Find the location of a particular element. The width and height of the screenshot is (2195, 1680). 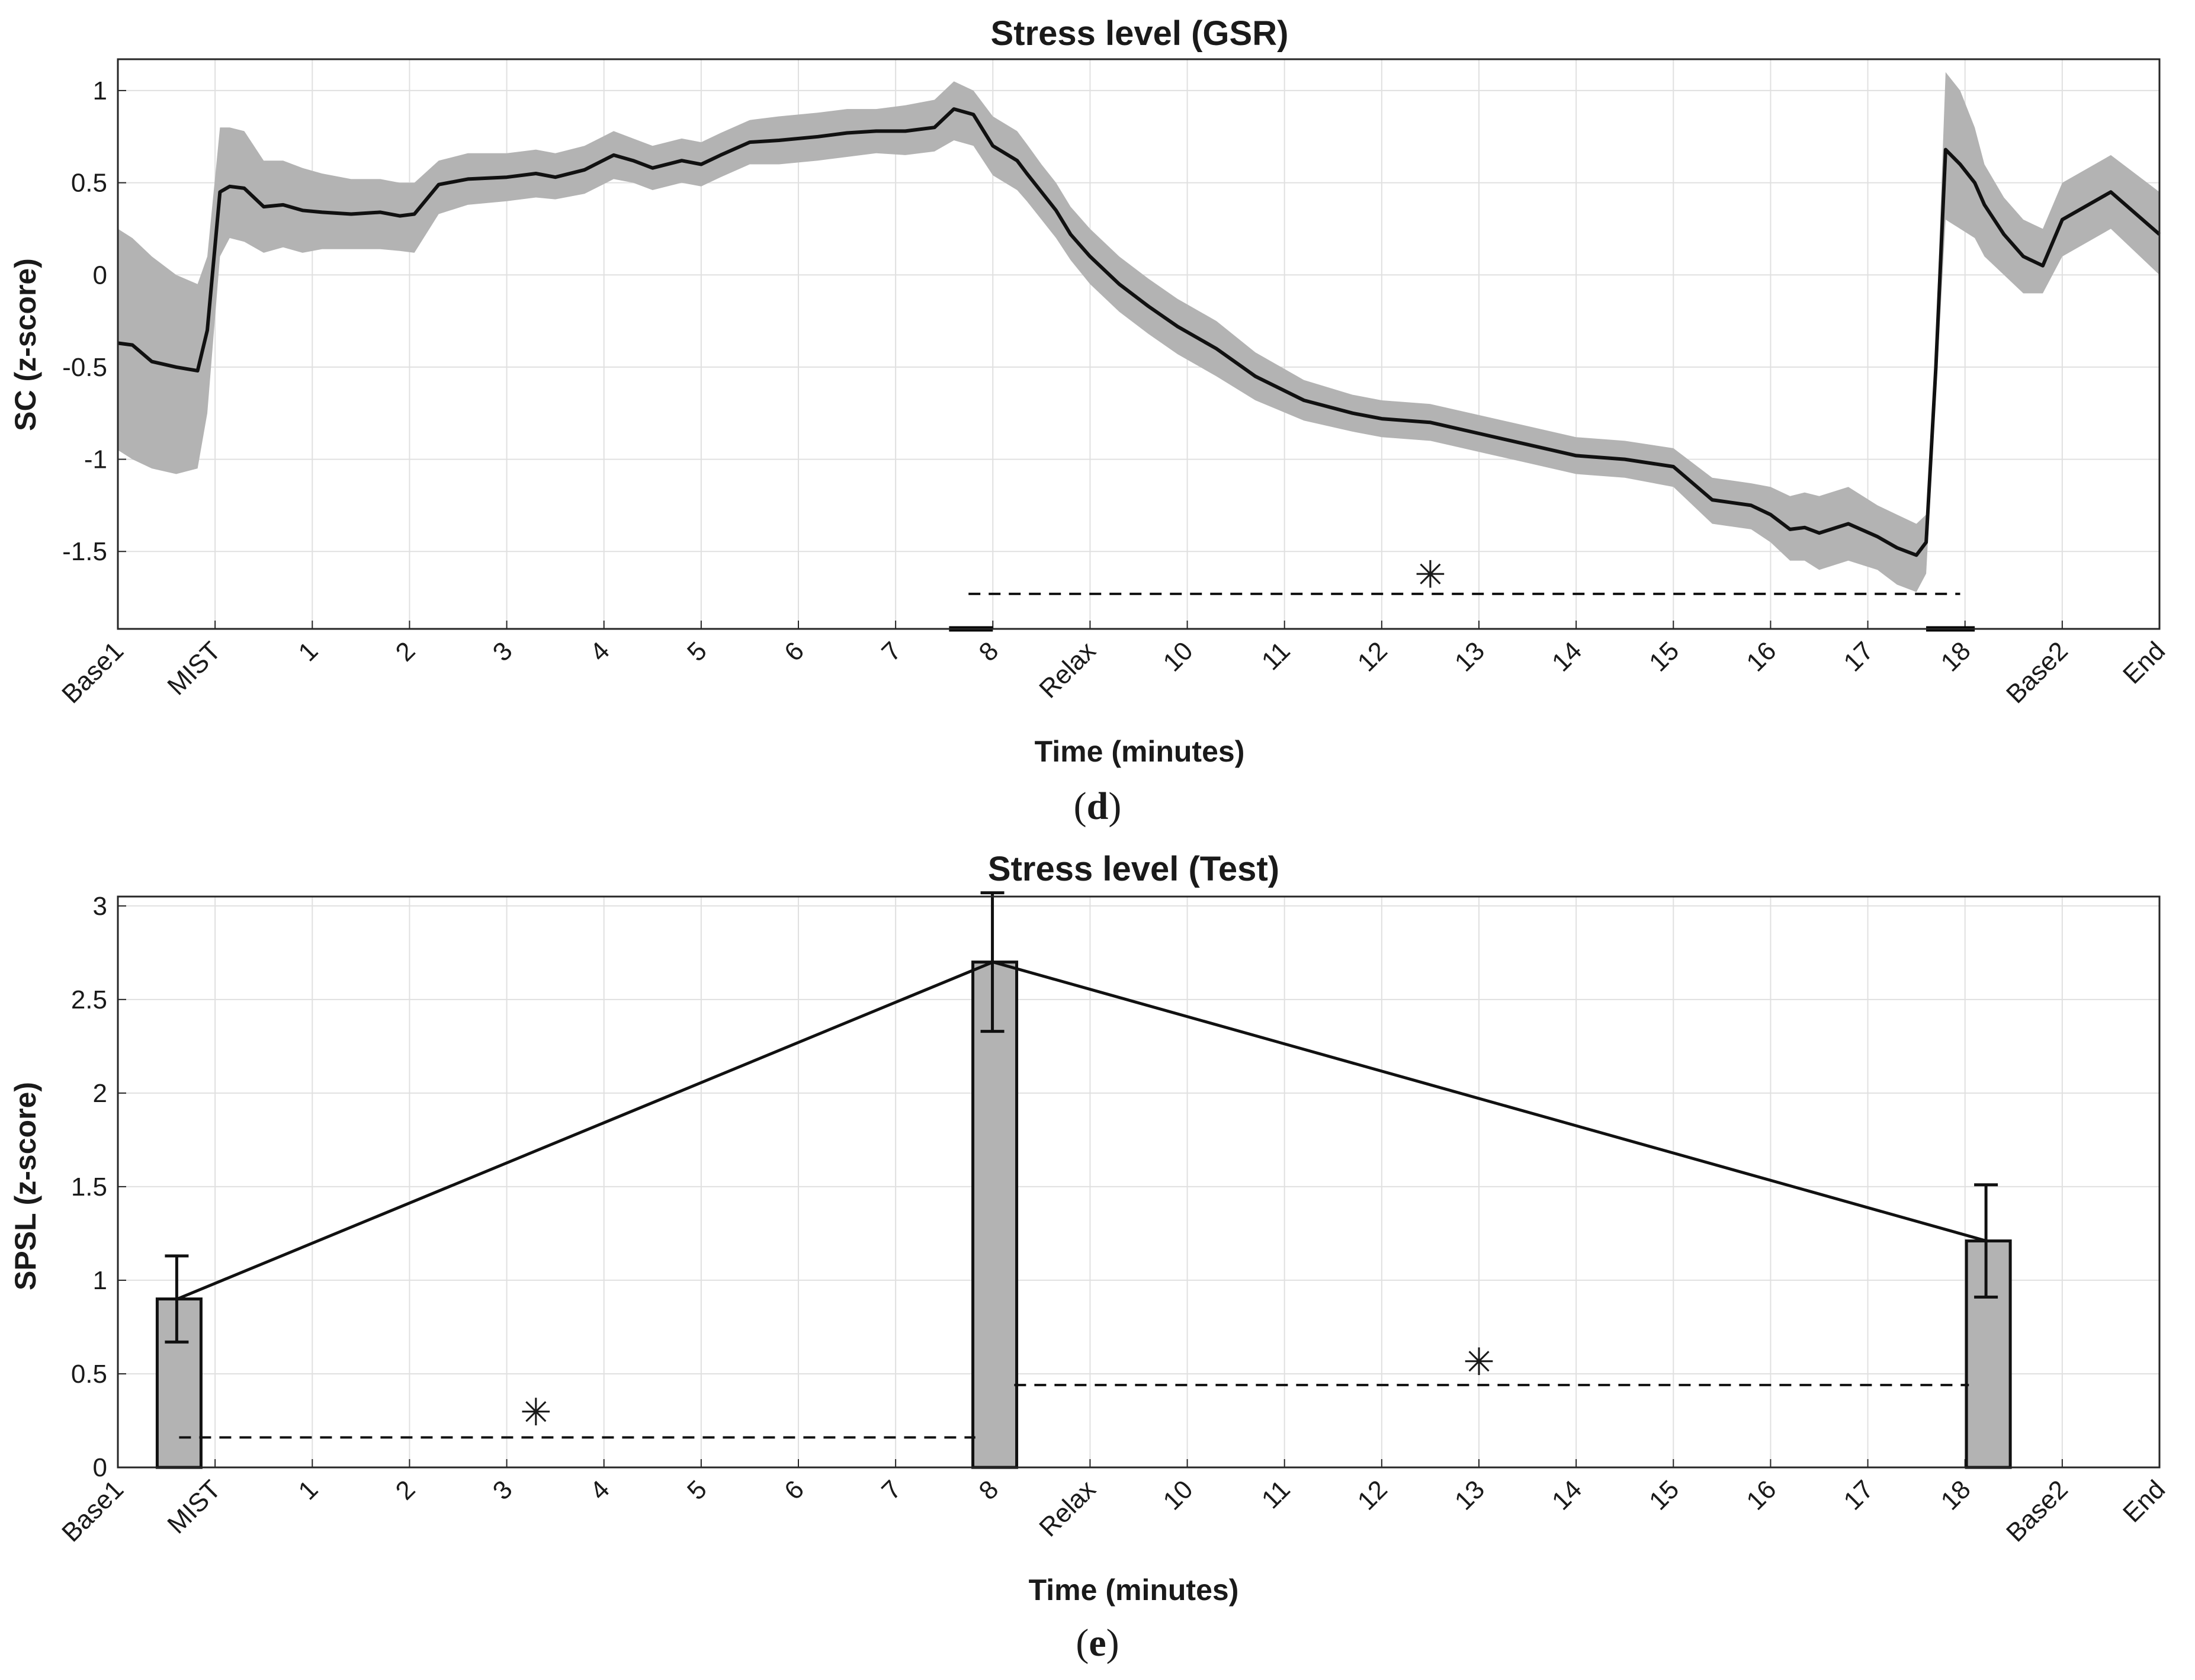

panel-caption: (e) is located at coordinates (1097, 1643).